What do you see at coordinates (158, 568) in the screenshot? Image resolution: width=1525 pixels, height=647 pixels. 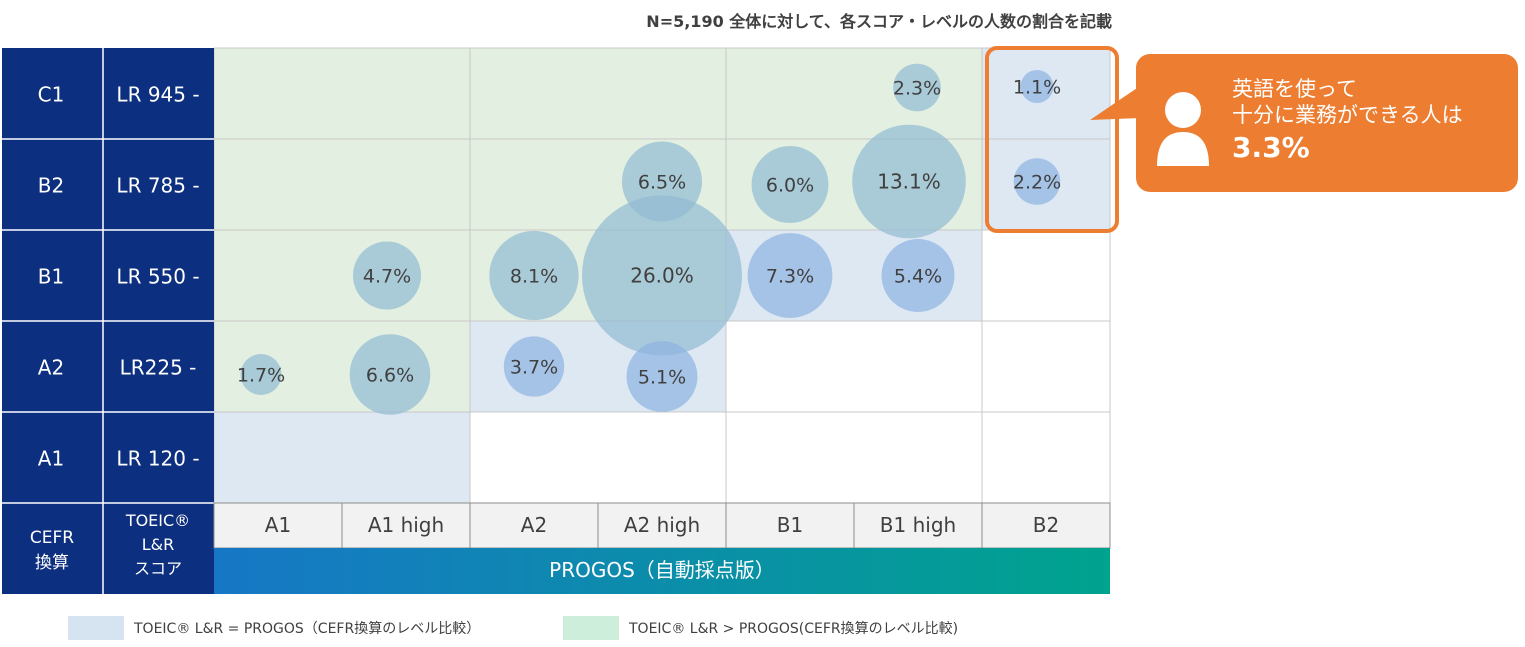 I see `corner-toeic-label-2: スコア` at bounding box center [158, 568].